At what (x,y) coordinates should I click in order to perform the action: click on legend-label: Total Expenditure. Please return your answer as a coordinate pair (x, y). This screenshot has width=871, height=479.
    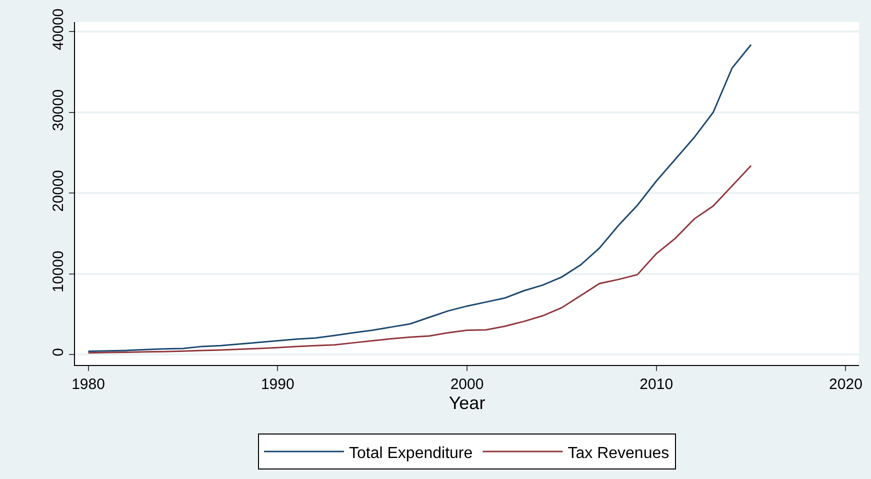
    Looking at the image, I should click on (411, 453).